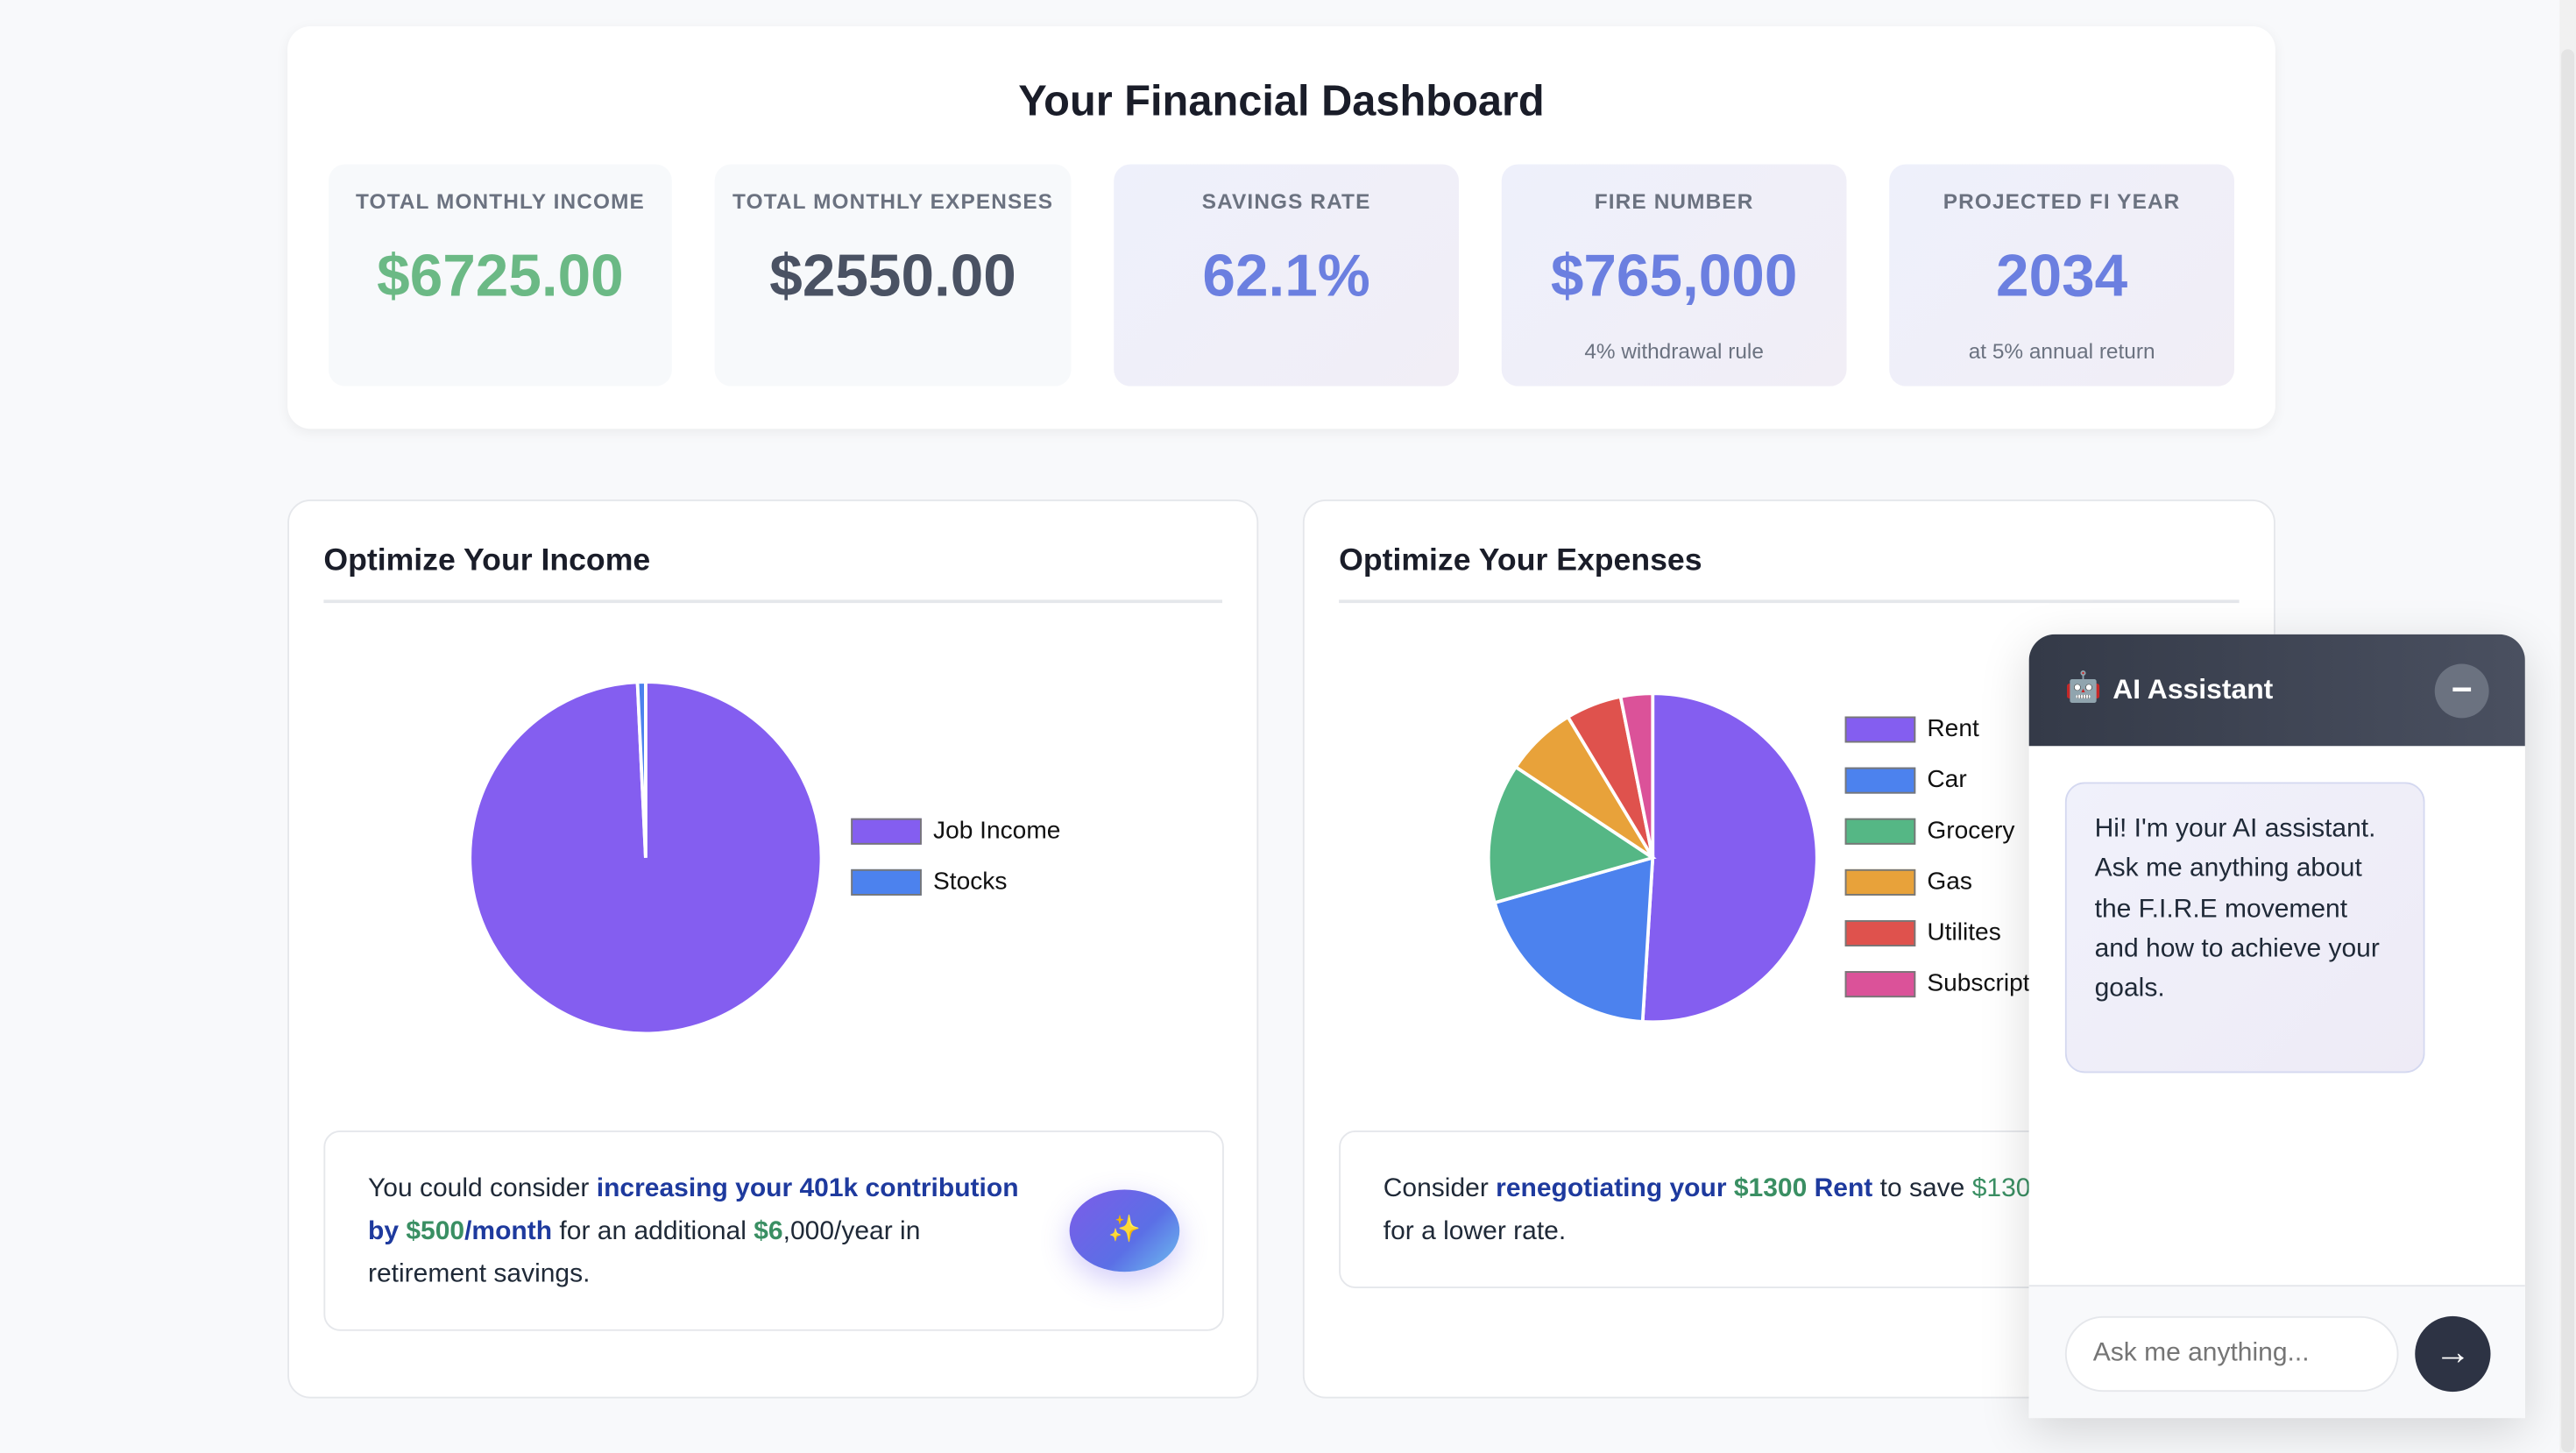 Image resolution: width=2576 pixels, height=1453 pixels. What do you see at coordinates (482, 1188) in the screenshot?
I see `tip-text: You could consider` at bounding box center [482, 1188].